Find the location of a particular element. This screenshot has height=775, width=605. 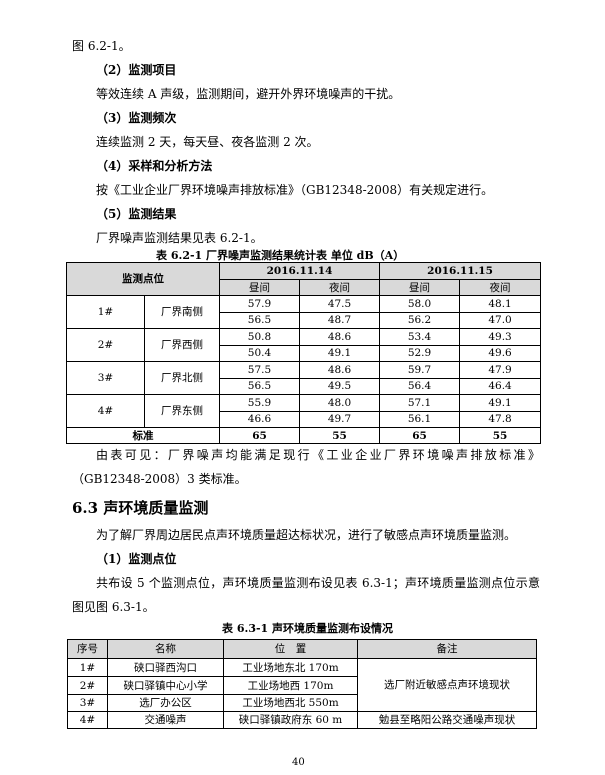

cell-value: 48.1 is located at coordinates (500, 304).